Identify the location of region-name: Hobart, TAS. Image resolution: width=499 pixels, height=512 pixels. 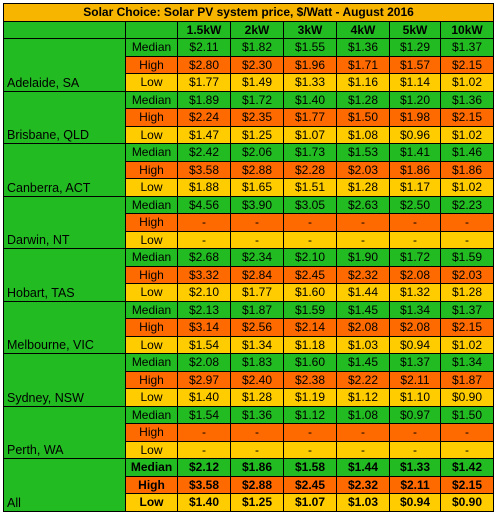
(64, 275).